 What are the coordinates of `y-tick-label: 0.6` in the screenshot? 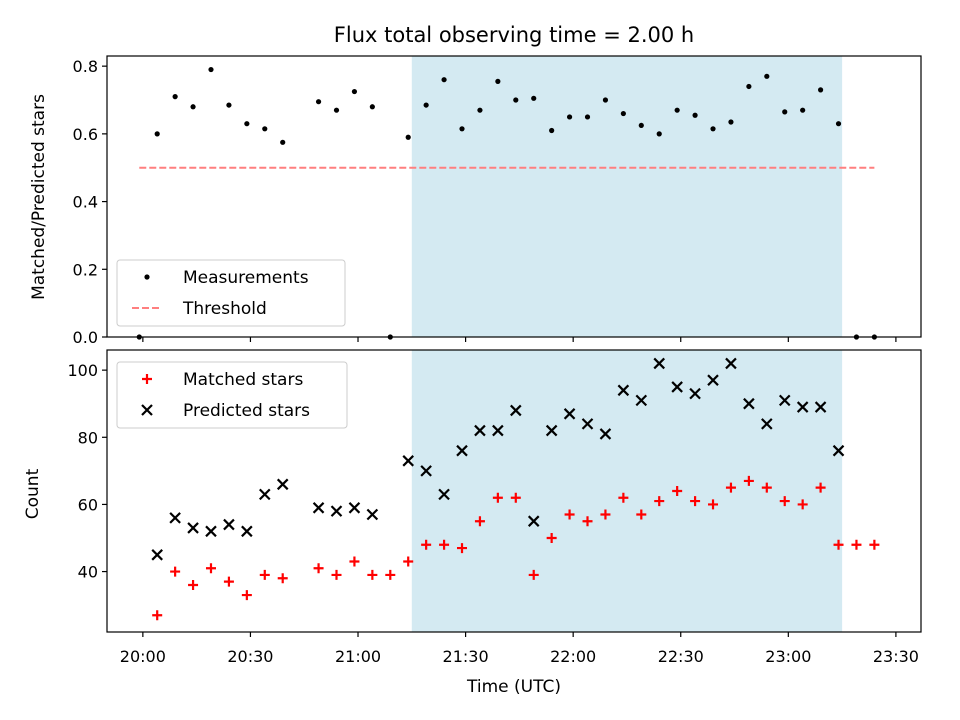 It's located at (85, 134).